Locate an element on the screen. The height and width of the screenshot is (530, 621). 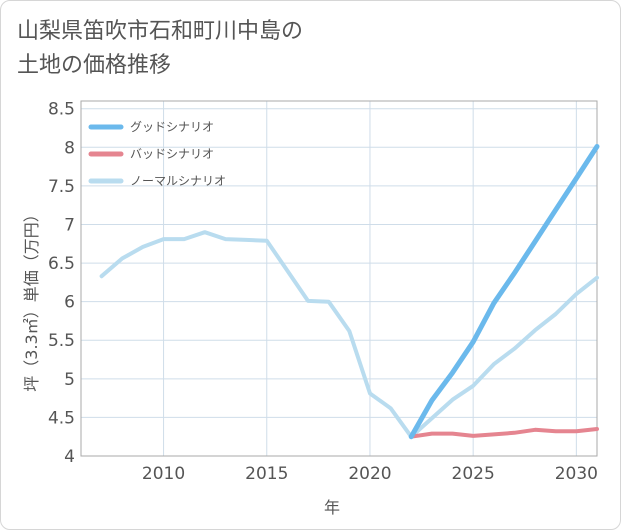
y-tick-label: 5 is located at coordinates (69, 380).